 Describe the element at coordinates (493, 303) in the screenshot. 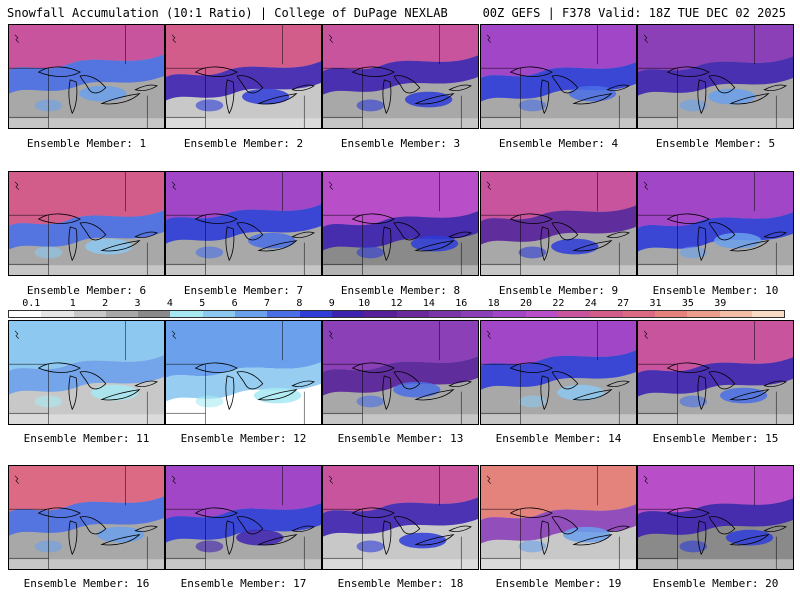

I see `colorbar-tick-label: 18` at that location.